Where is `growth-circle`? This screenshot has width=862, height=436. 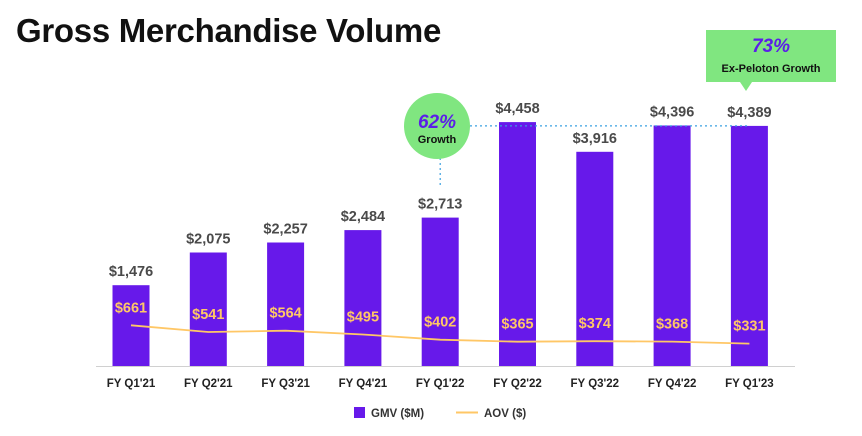 growth-circle is located at coordinates (437, 126).